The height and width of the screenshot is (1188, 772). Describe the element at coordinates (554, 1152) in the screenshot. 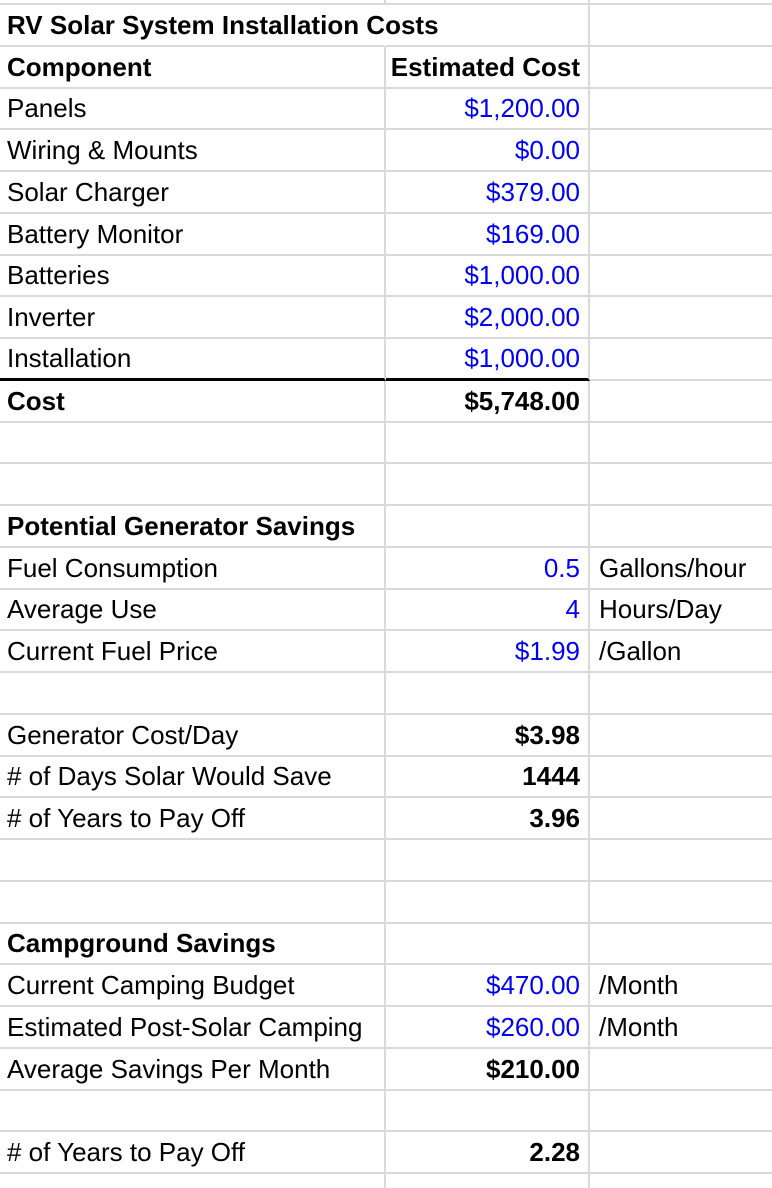

I see `value-text: 2.28` at that location.